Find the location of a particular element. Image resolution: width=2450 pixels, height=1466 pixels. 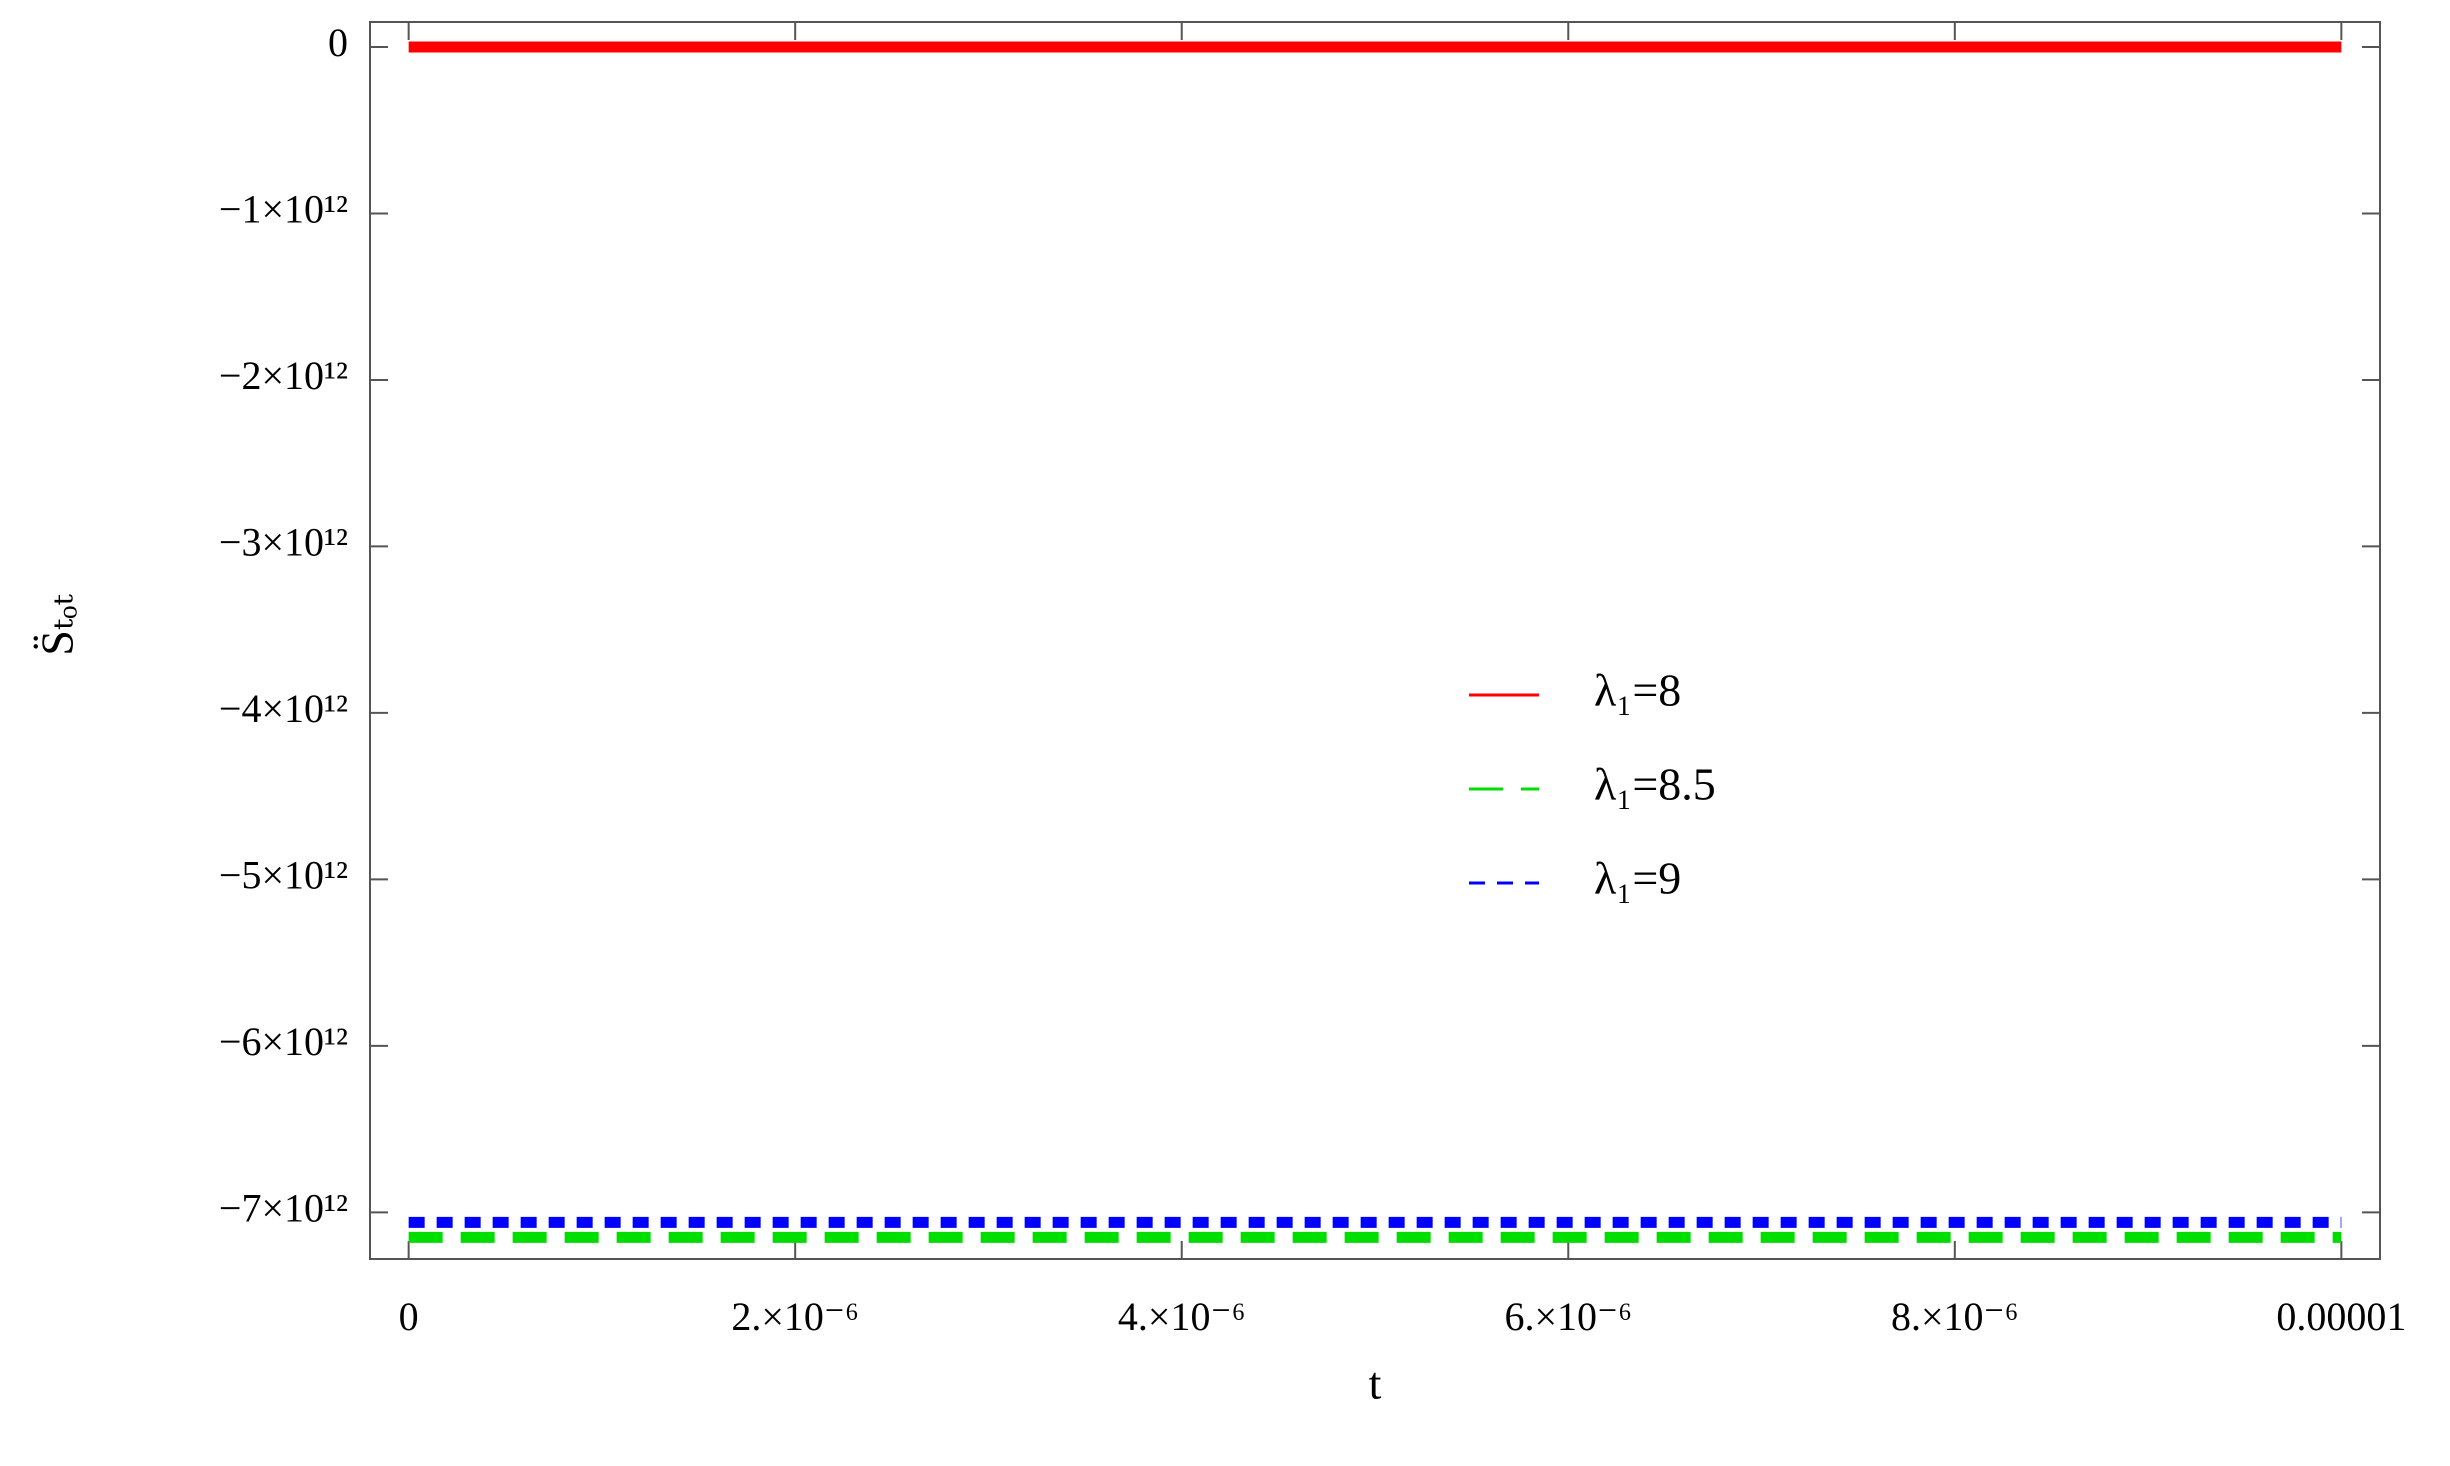

y-tick-label: 0 is located at coordinates (338, 42).